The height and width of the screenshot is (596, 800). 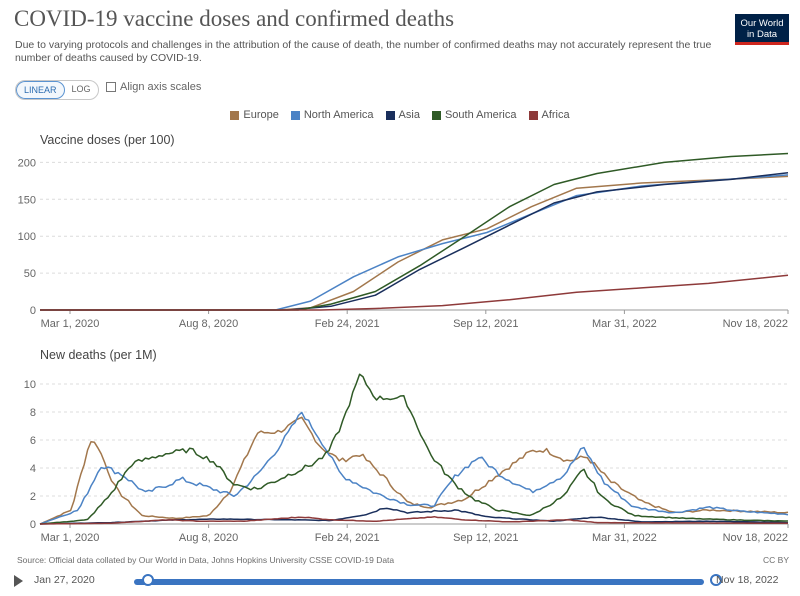 I want to click on y-tick-label: 4, so click(x=33, y=469).